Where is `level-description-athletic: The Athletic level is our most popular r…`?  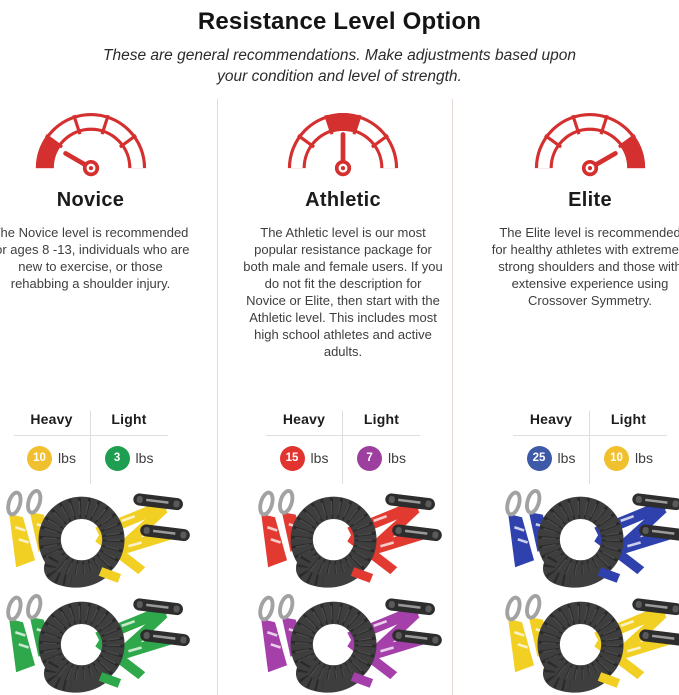 level-description-athletic: The Athletic level is our most popular r… is located at coordinates (343, 311).